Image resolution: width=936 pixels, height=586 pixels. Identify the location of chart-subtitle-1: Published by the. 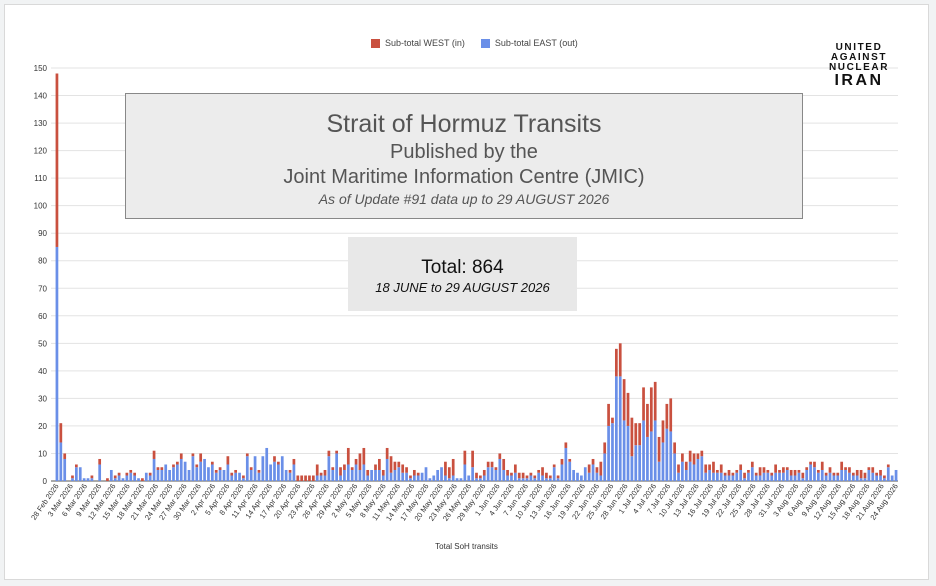
(464, 152).